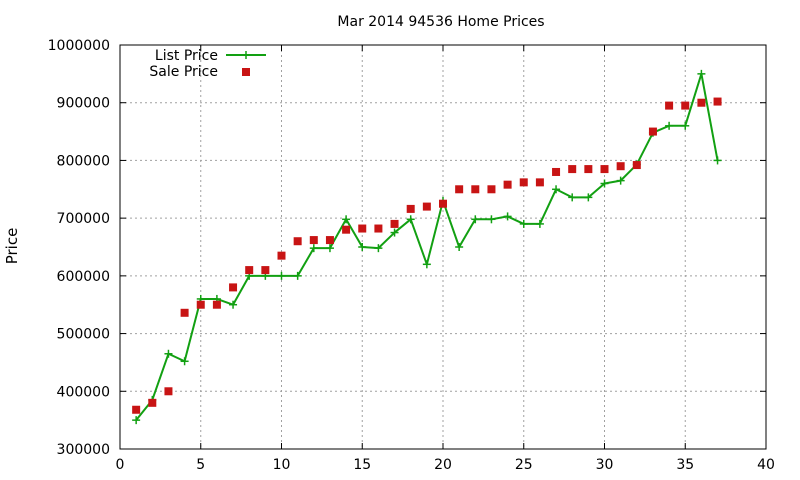 This screenshot has height=480, width=800. I want to click on y-tick-label: 900000, so click(83, 104).